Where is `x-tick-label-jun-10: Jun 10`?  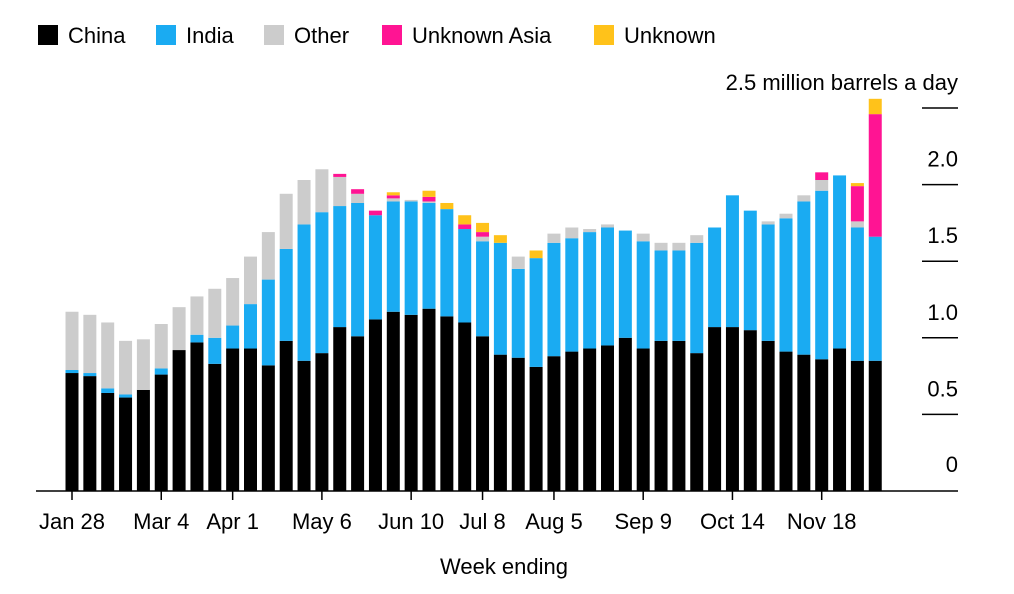 x-tick-label-jun-10: Jun 10 is located at coordinates (411, 521).